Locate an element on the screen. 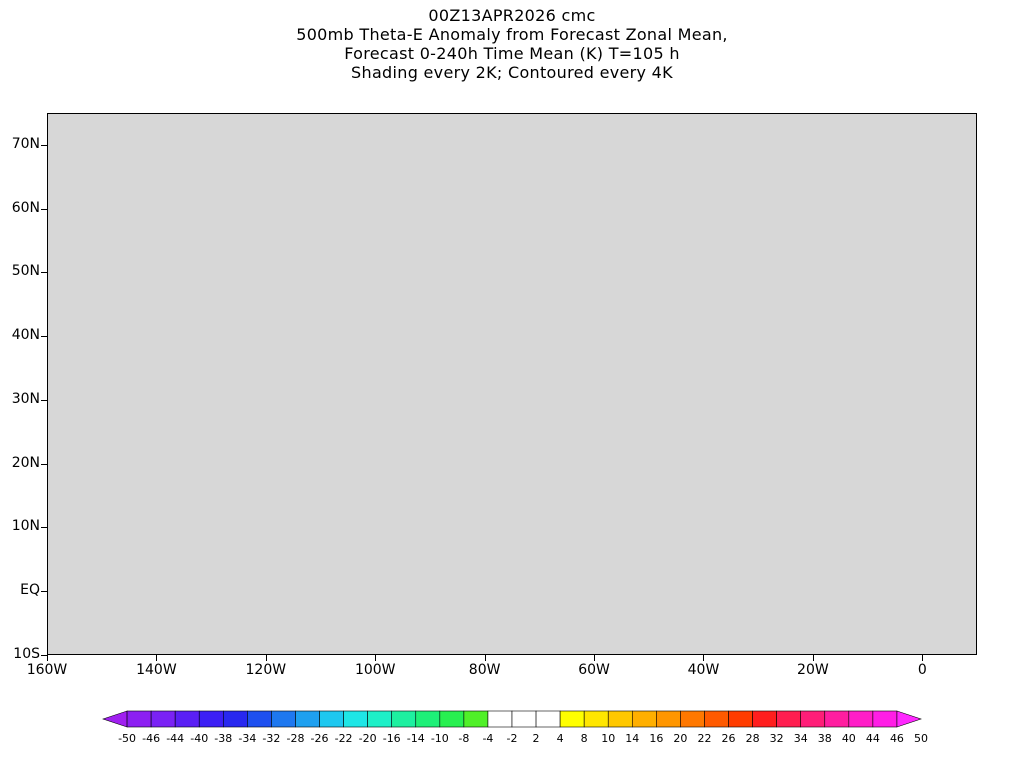  lat-label: 40N is located at coordinates (25, 335).